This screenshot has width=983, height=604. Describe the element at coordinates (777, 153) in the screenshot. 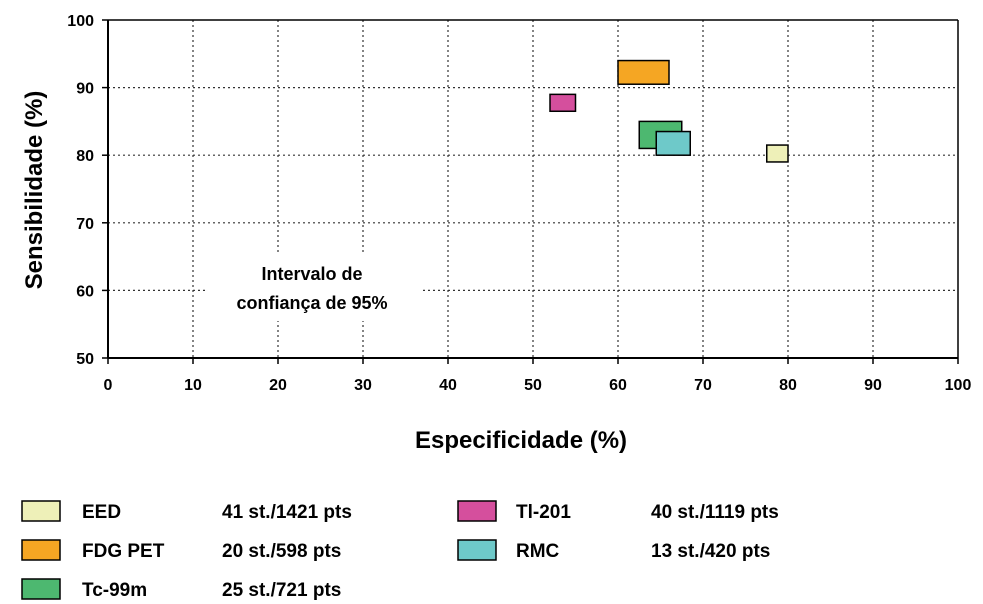

I see `ci-box-eed` at that location.